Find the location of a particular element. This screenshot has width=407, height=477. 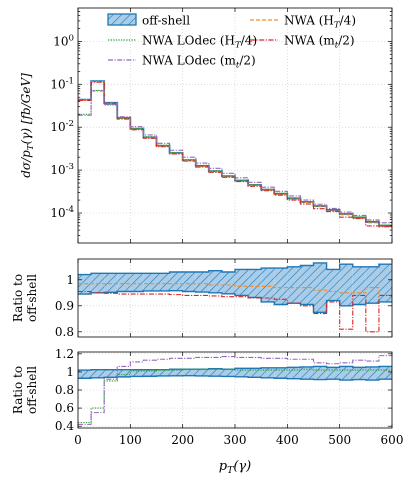

legend-label-nwalo_mt2: NWA LOdec (mt​/2) is located at coordinates (199, 62).